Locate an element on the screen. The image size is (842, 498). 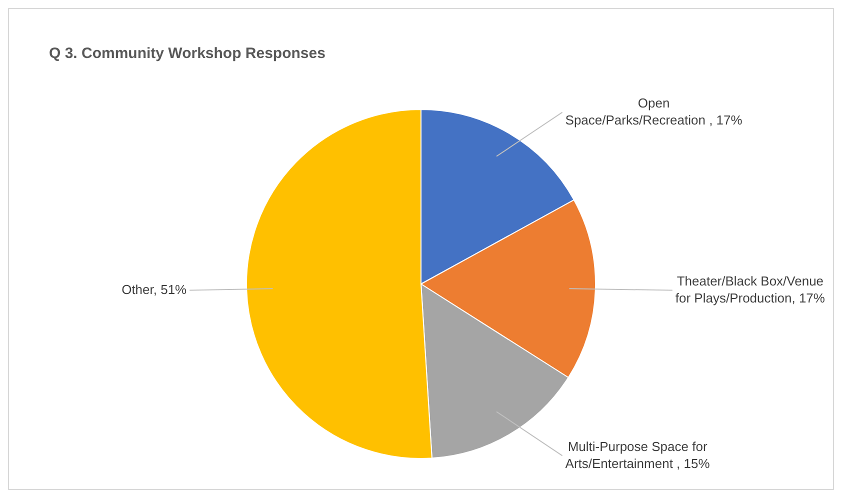
slice-label: Theater/Black Box/Venue for Plays/Production, 17% is located at coordinates (750, 289).